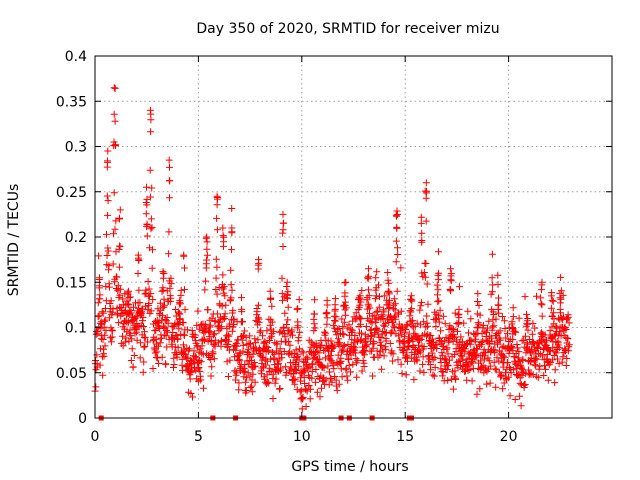  I want to click on y-tick-label: 0.15, so click(71, 283).